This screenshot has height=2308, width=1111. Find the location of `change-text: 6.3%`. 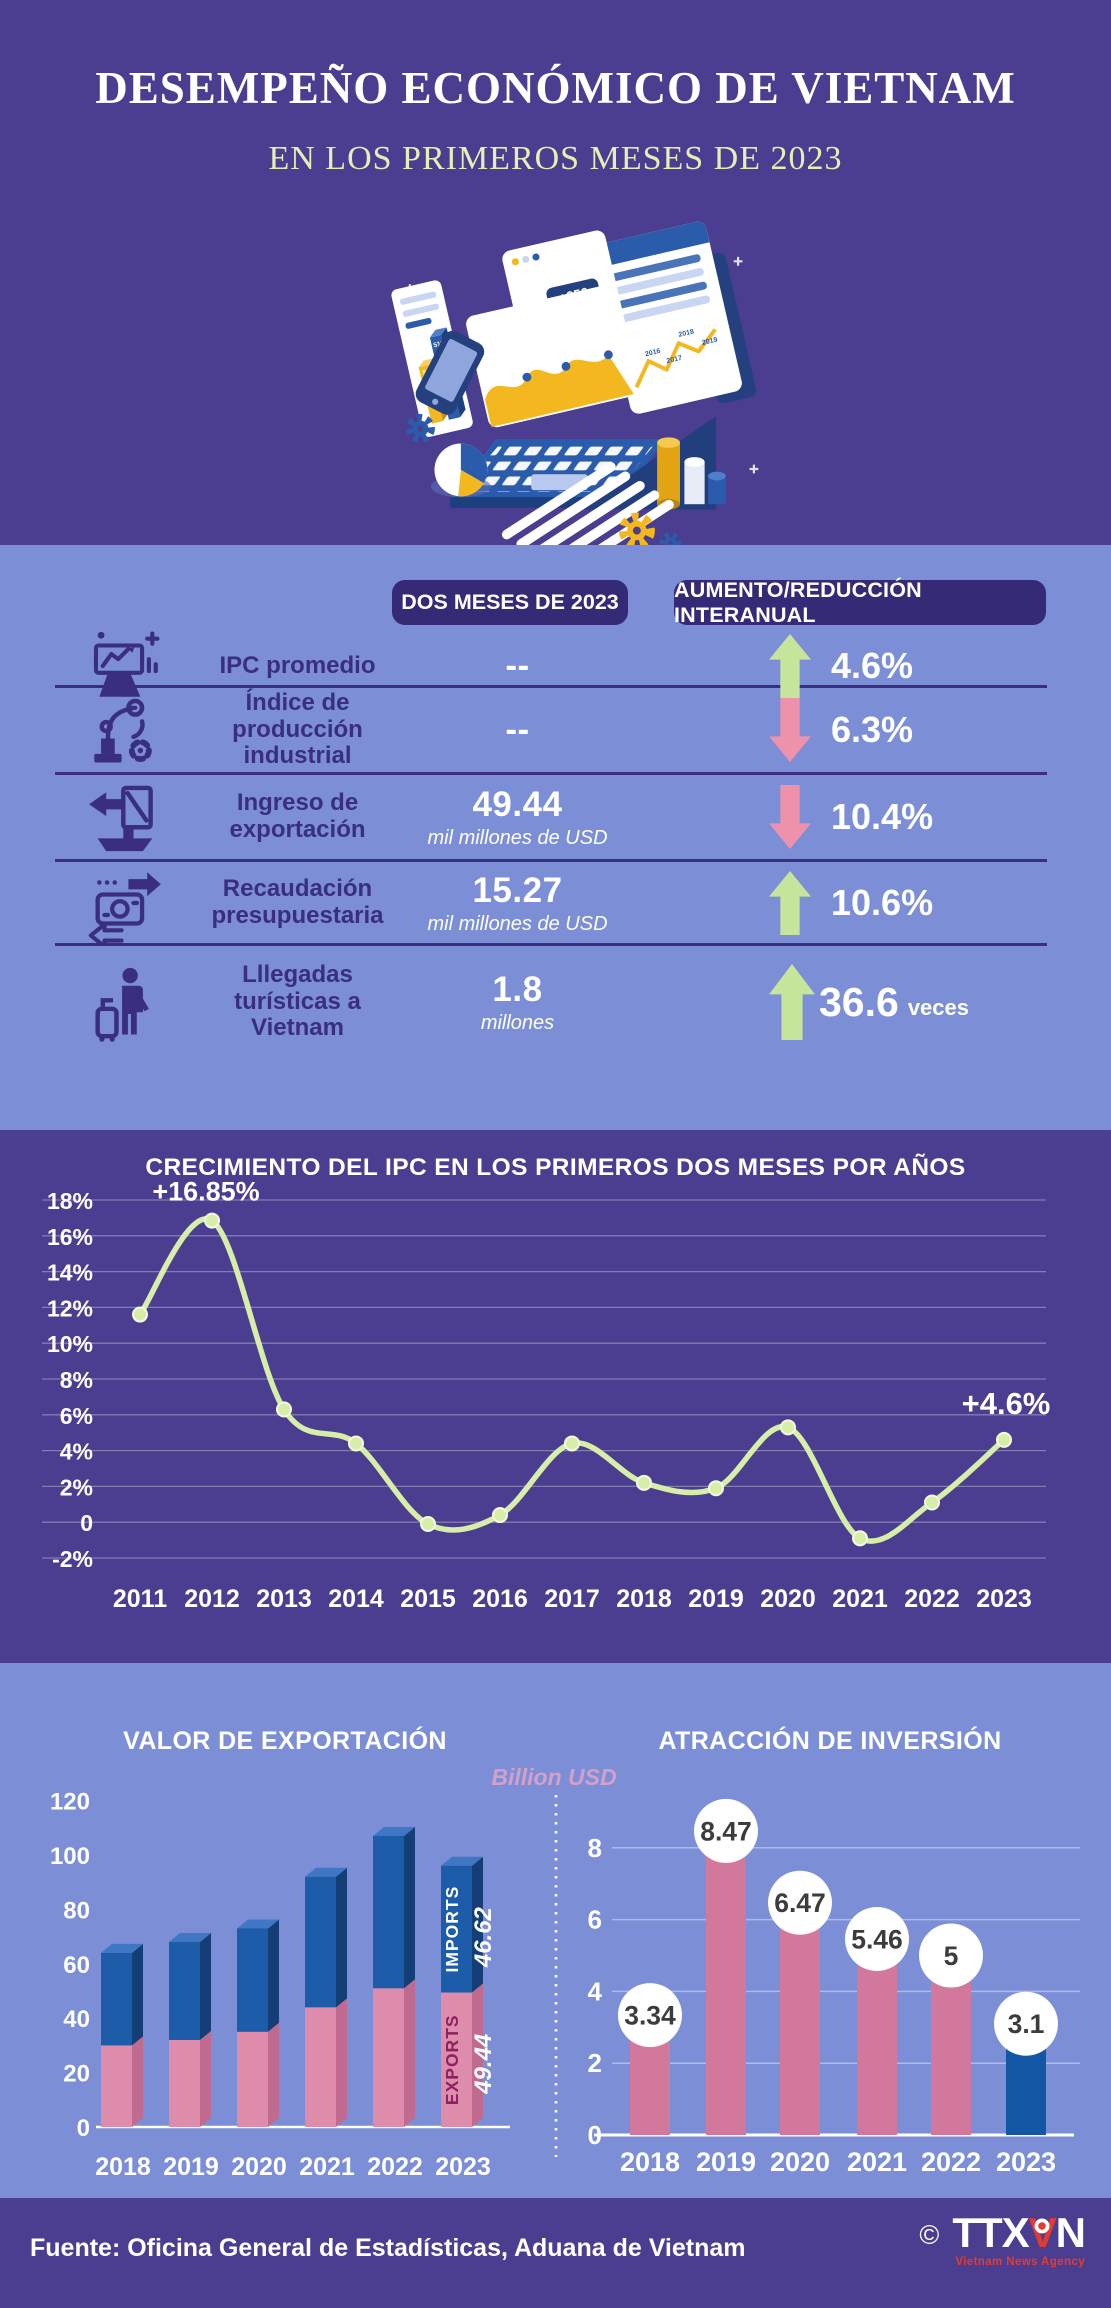

change-text: 6.3% is located at coordinates (872, 729).